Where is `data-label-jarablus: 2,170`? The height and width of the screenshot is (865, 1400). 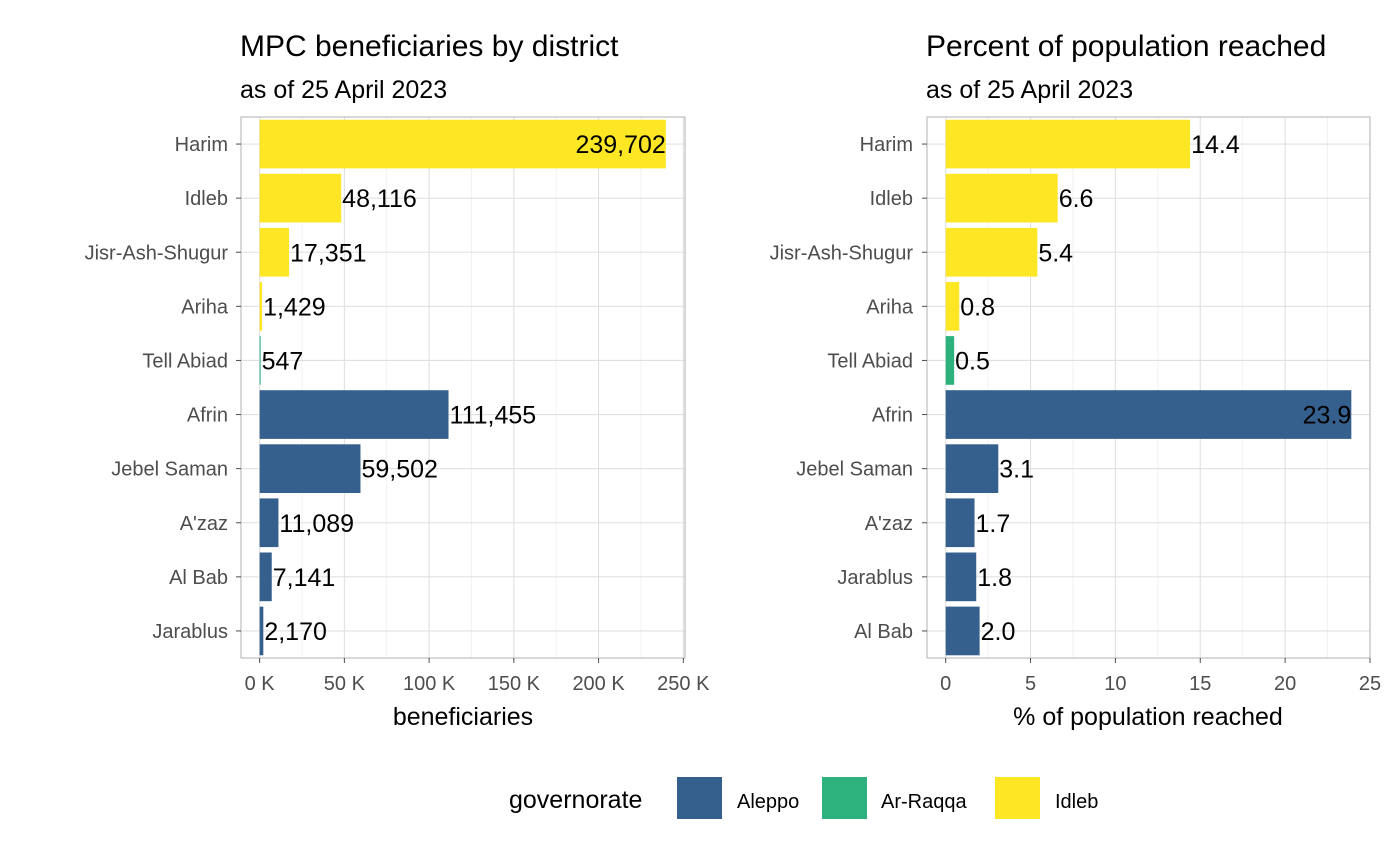 data-label-jarablus: 2,170 is located at coordinates (295, 632).